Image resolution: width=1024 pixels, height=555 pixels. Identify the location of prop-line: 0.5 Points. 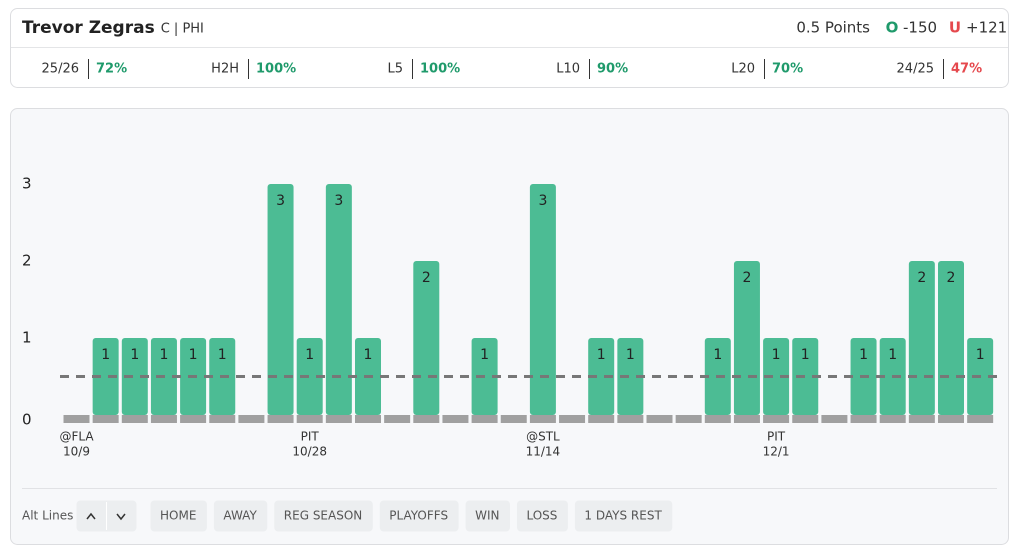
(833, 28).